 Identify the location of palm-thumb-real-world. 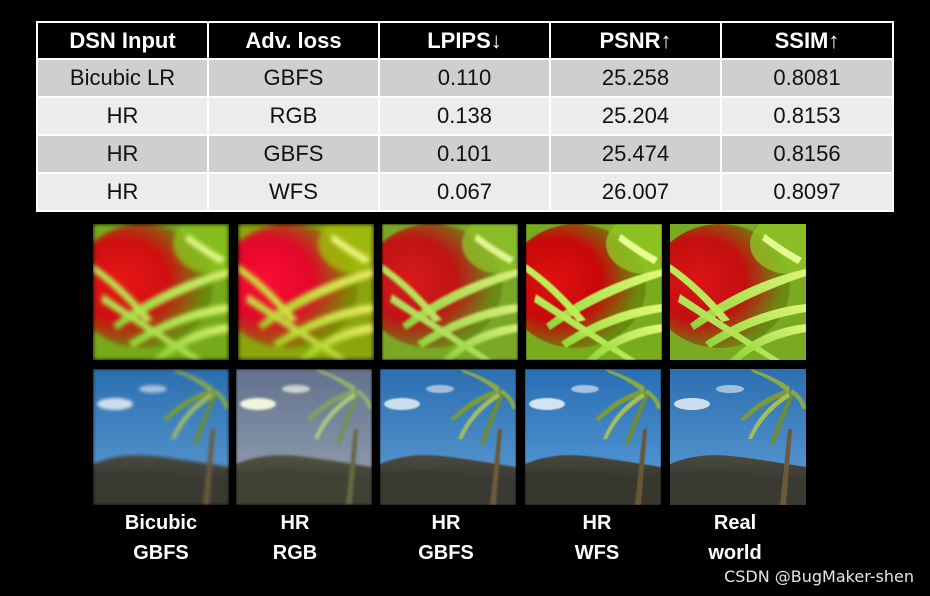
(738, 437).